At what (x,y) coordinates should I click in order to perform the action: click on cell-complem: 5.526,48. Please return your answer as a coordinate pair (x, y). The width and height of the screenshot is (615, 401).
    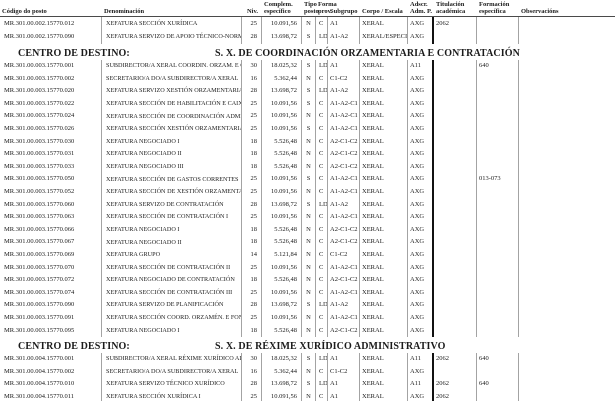
    Looking at the image, I should click on (282, 242).